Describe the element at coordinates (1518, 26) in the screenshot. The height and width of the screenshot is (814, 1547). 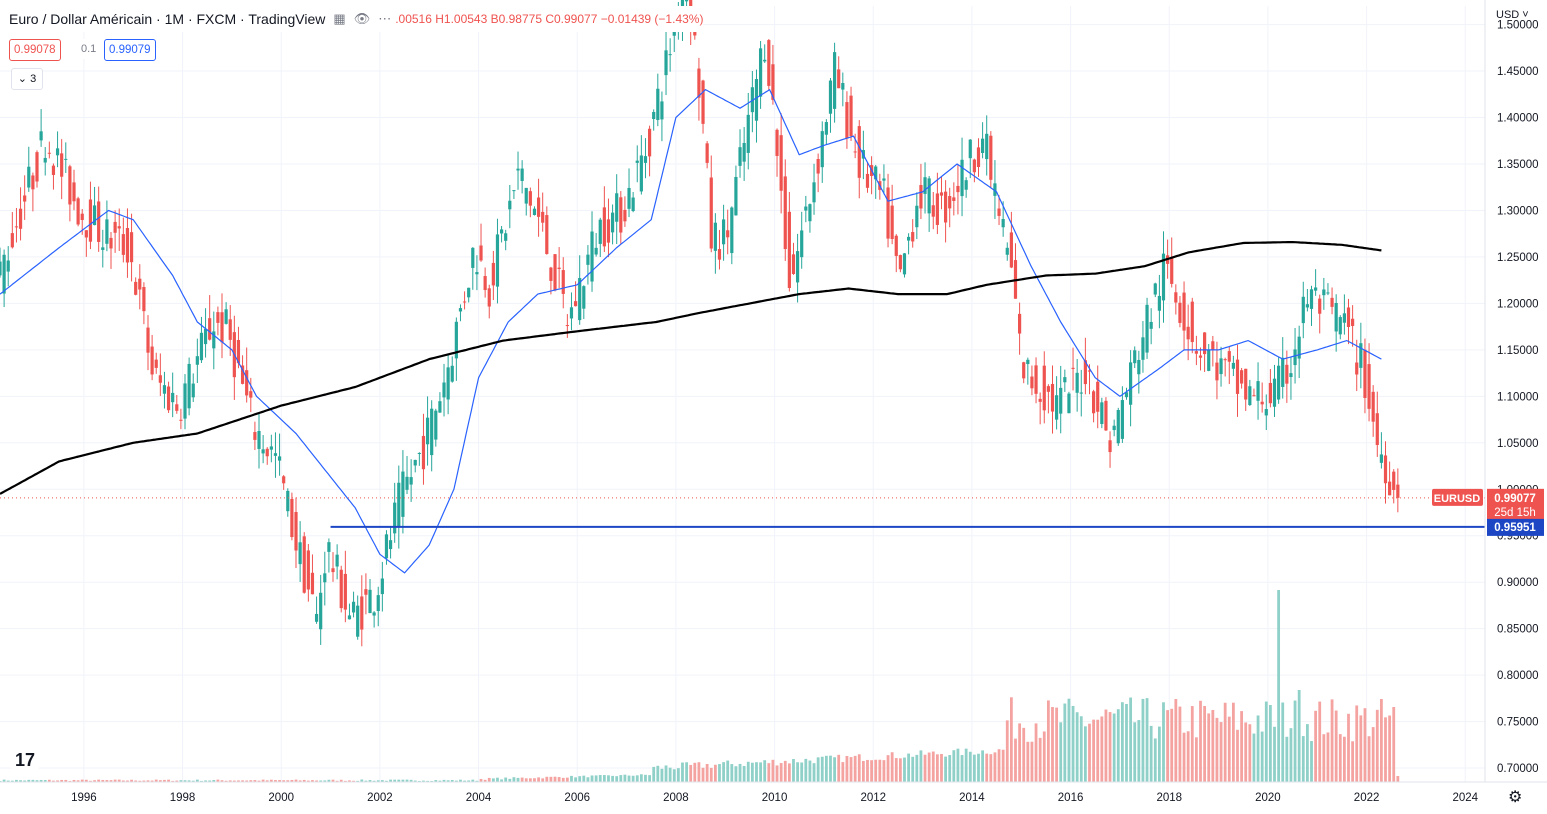
I see `y-tick-label: 1.50000` at that location.